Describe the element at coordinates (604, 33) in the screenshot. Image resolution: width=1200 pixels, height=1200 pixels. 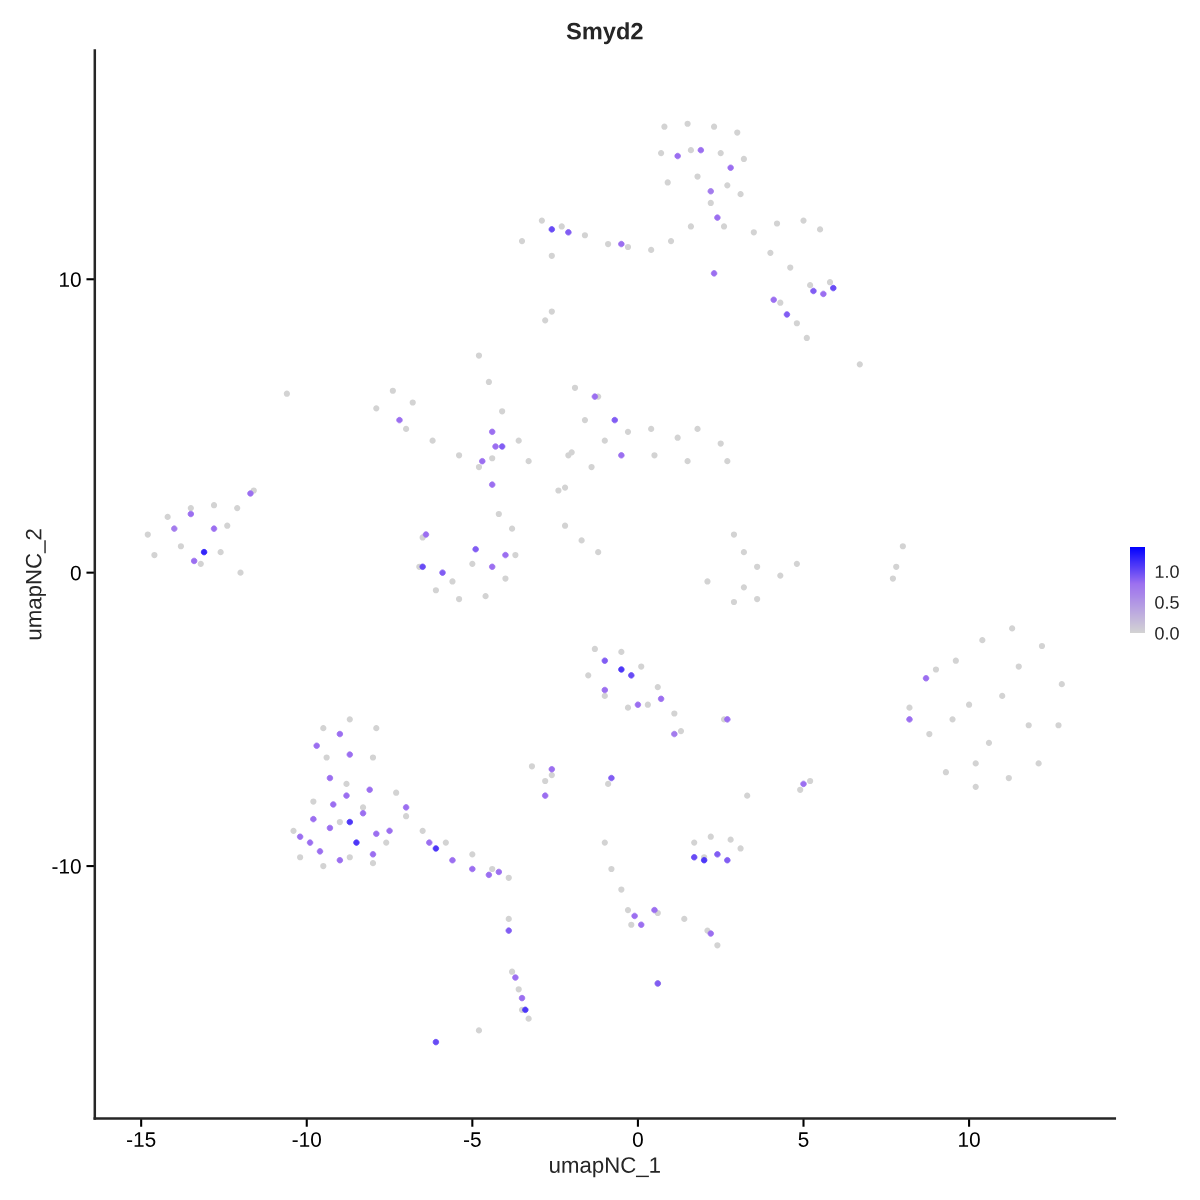
I see `chart-title: Smyd2` at that location.